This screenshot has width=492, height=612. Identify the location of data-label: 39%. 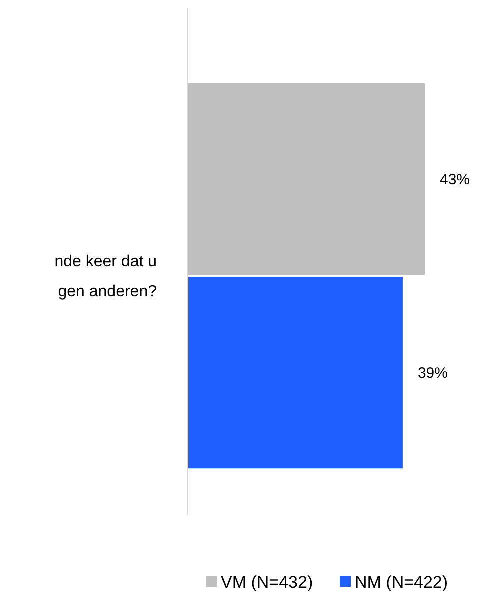
(433, 373).